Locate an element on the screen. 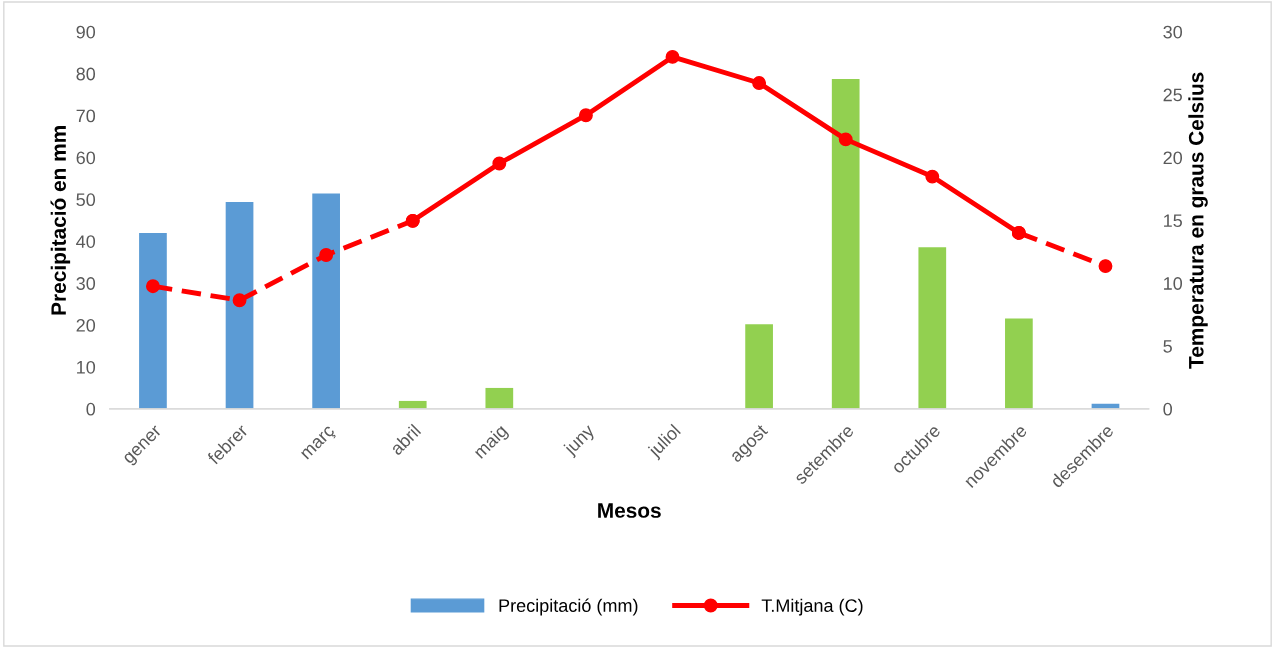 Image resolution: width=1275 pixels, height=648 pixels. y-tick-label: 10 is located at coordinates (86, 367).